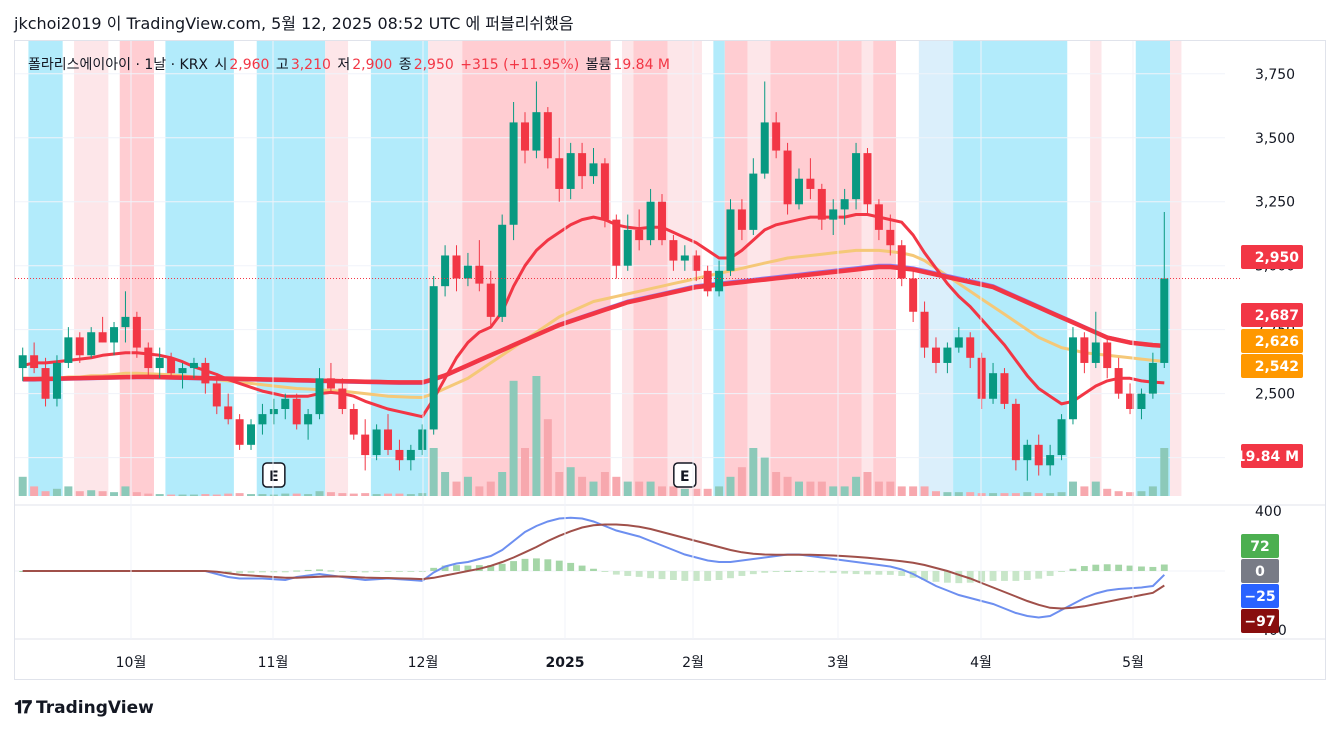  I want to click on macd-tag: −97, so click(1260, 621).